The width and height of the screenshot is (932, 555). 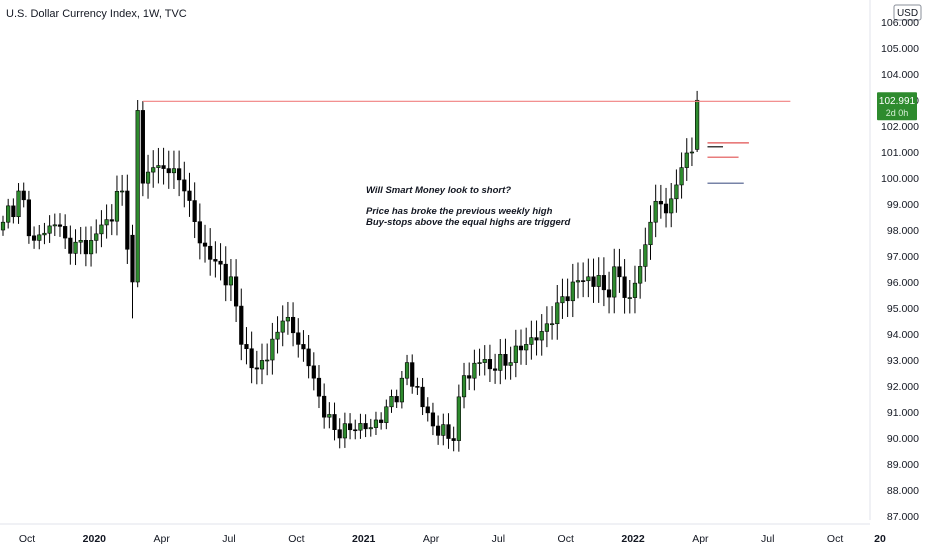 I want to click on time-tick-label: Apr, so click(x=431, y=539).